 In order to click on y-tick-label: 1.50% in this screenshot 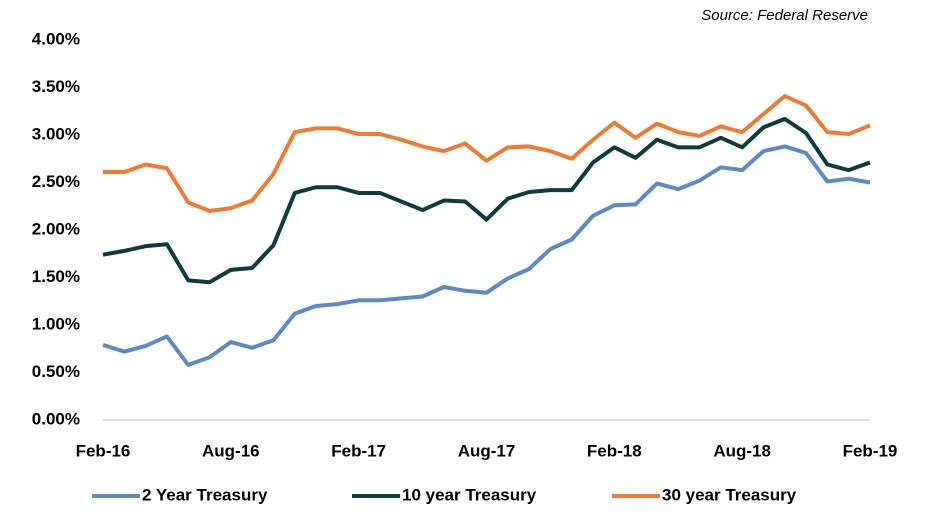, I will do `click(56, 276)`.